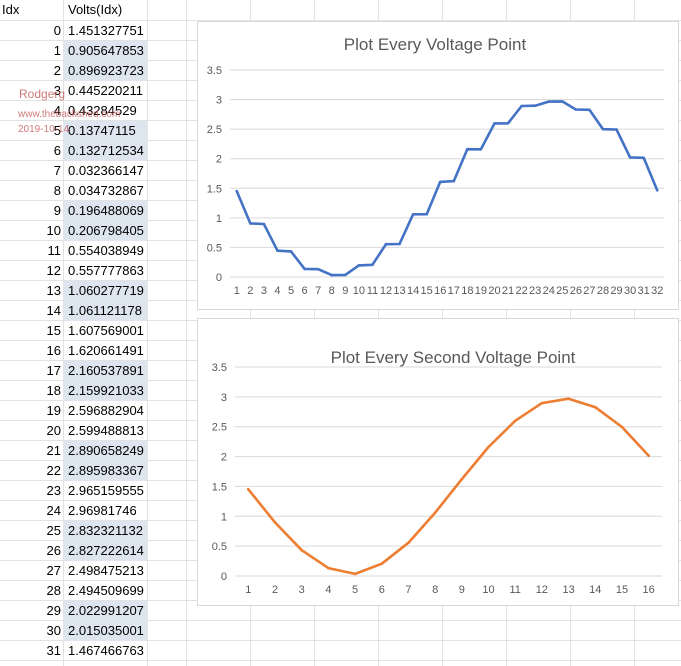 The height and width of the screenshot is (666, 681). I want to click on cell-volts: 2.832321132, so click(105, 531).